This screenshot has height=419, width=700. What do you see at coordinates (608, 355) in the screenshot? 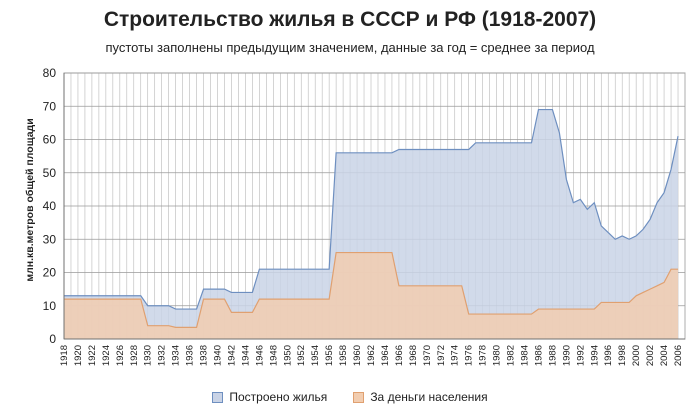
I see `x-tick-label: 1996` at bounding box center [608, 355].